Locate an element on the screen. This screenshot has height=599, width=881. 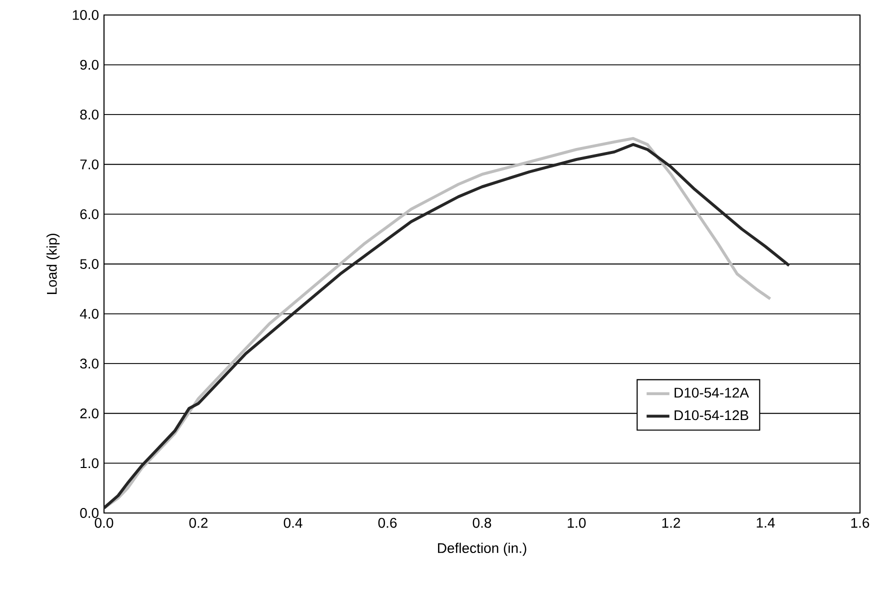
y-tick-label: 3.0 is located at coordinates (89, 363).